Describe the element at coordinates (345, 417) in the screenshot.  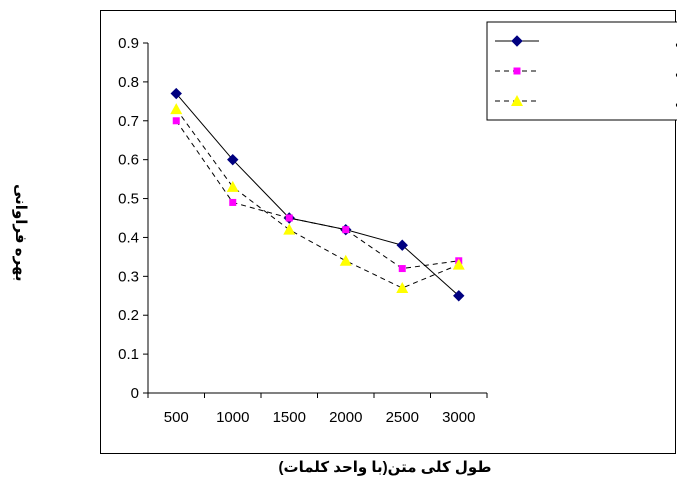
I see `x-tick-label: 2000` at that location.